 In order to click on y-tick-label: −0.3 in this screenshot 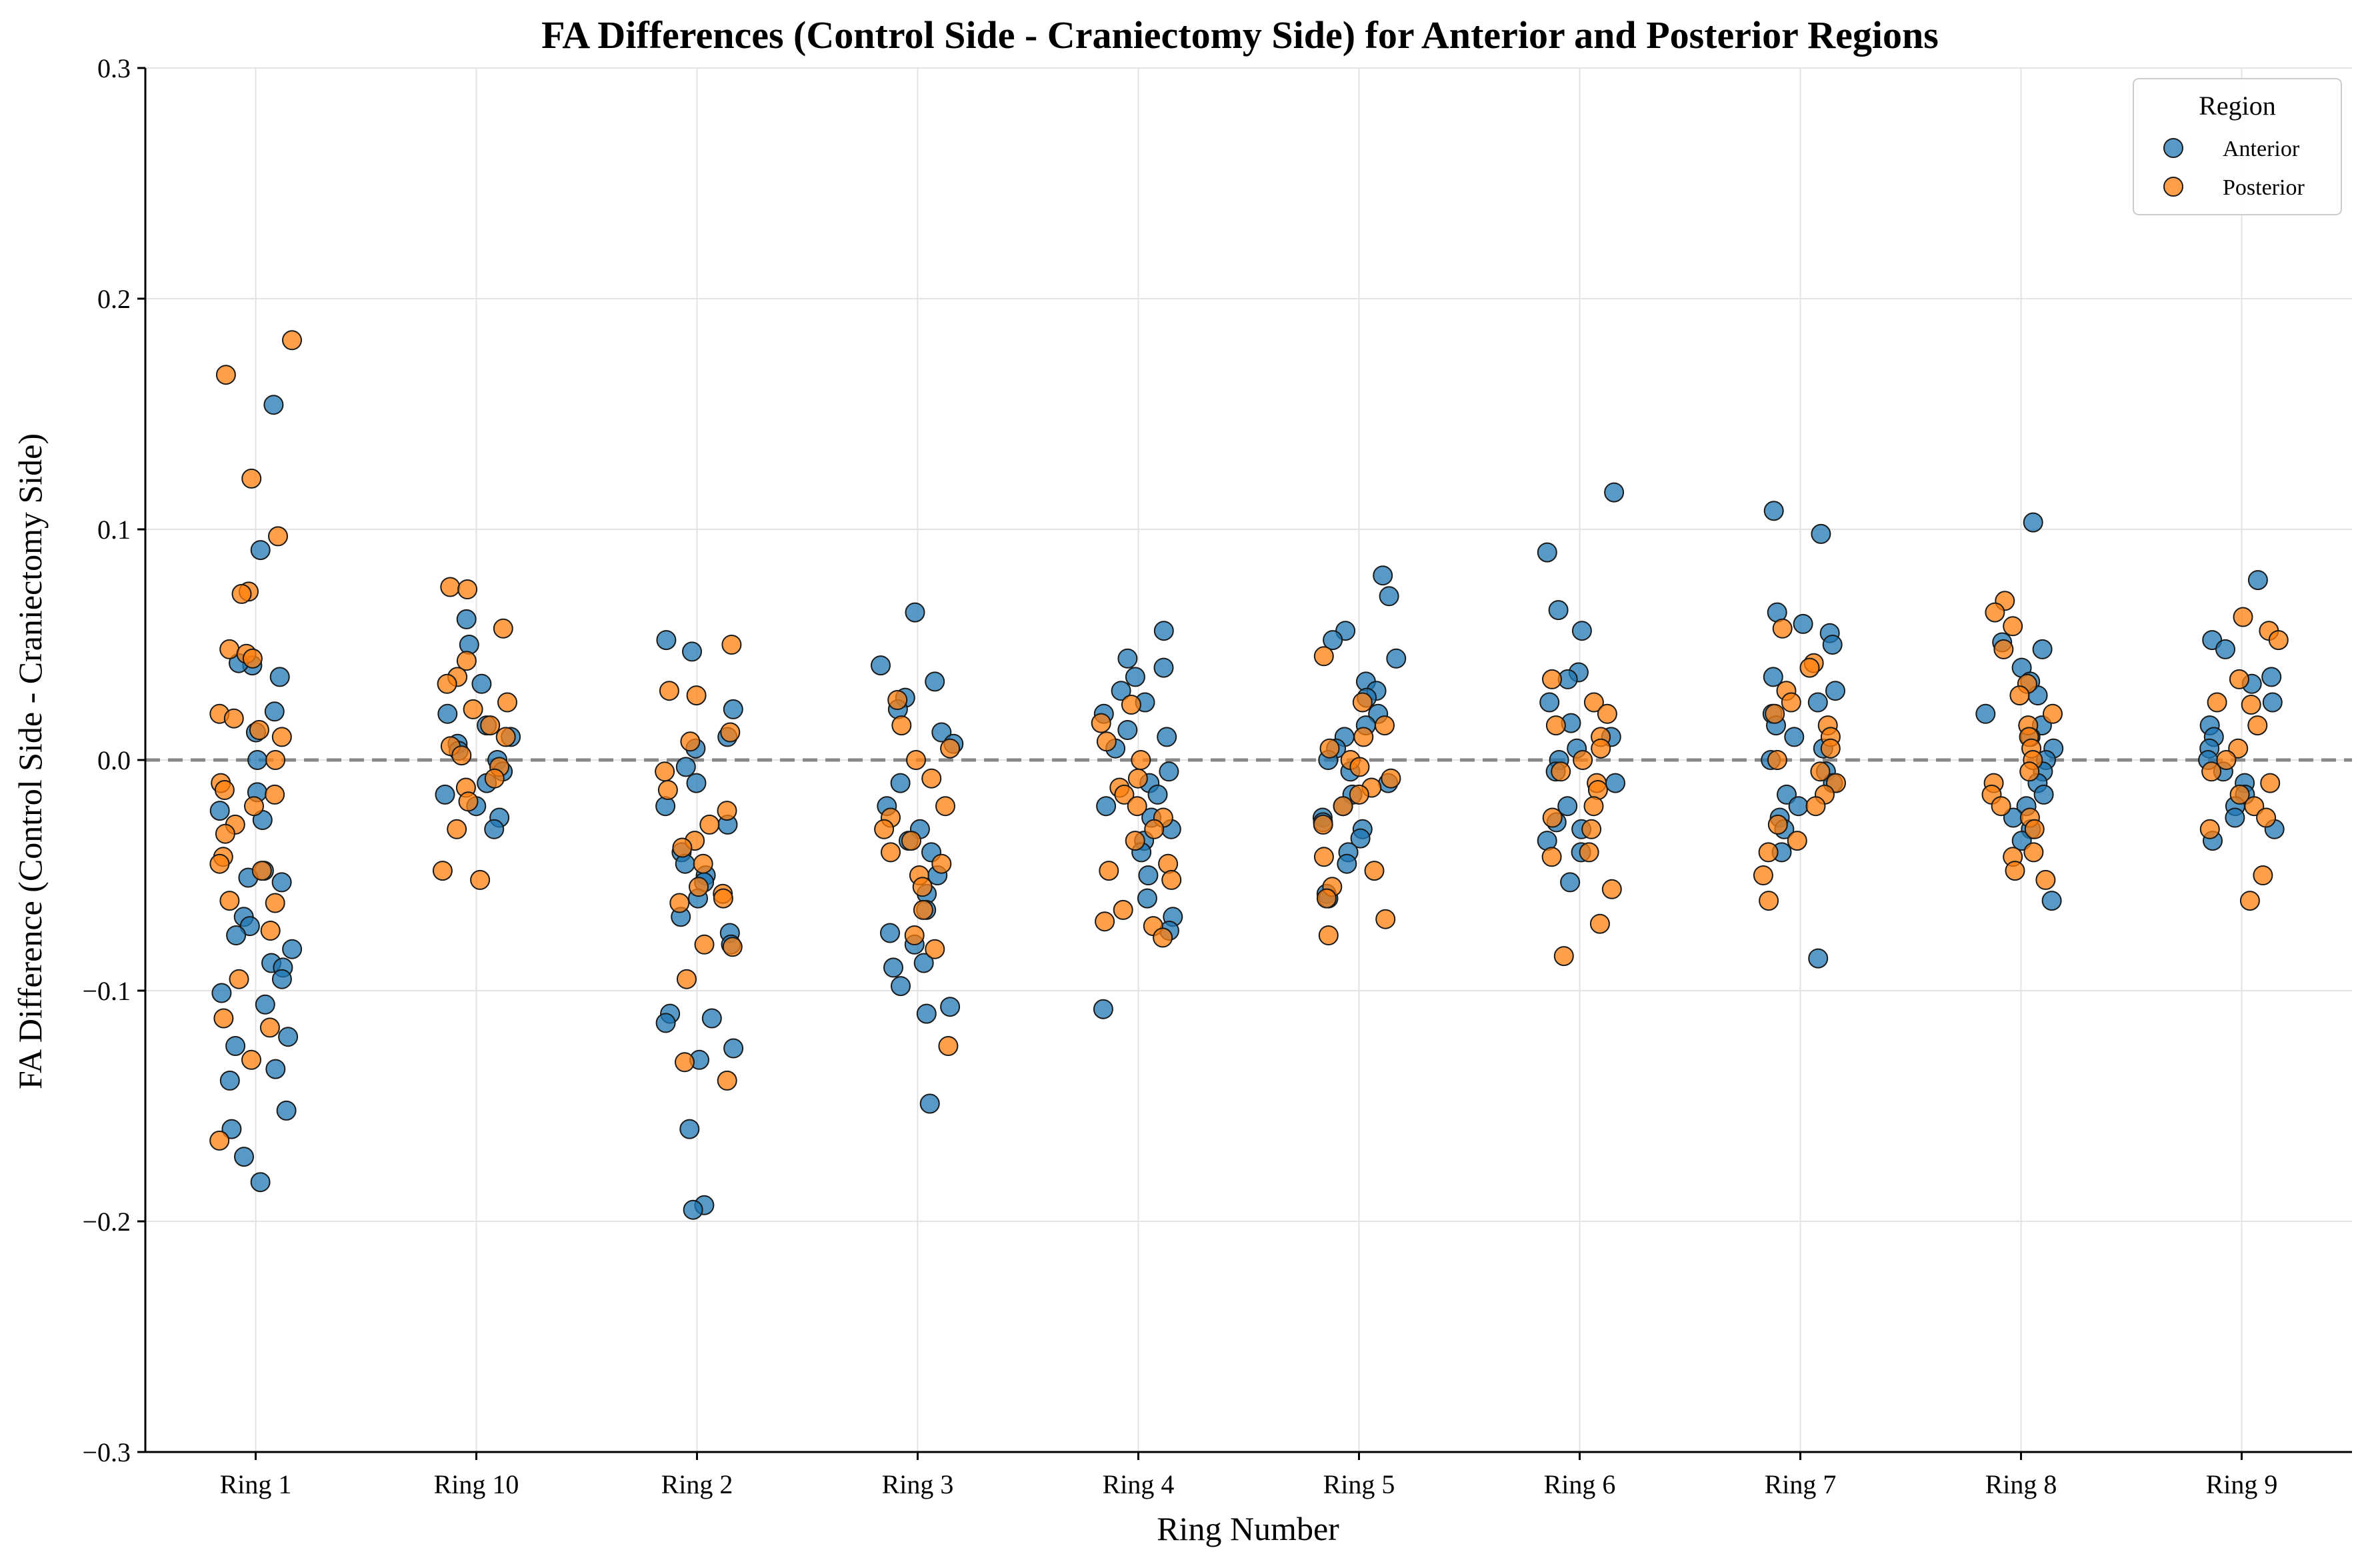, I will do `click(106, 1452)`.